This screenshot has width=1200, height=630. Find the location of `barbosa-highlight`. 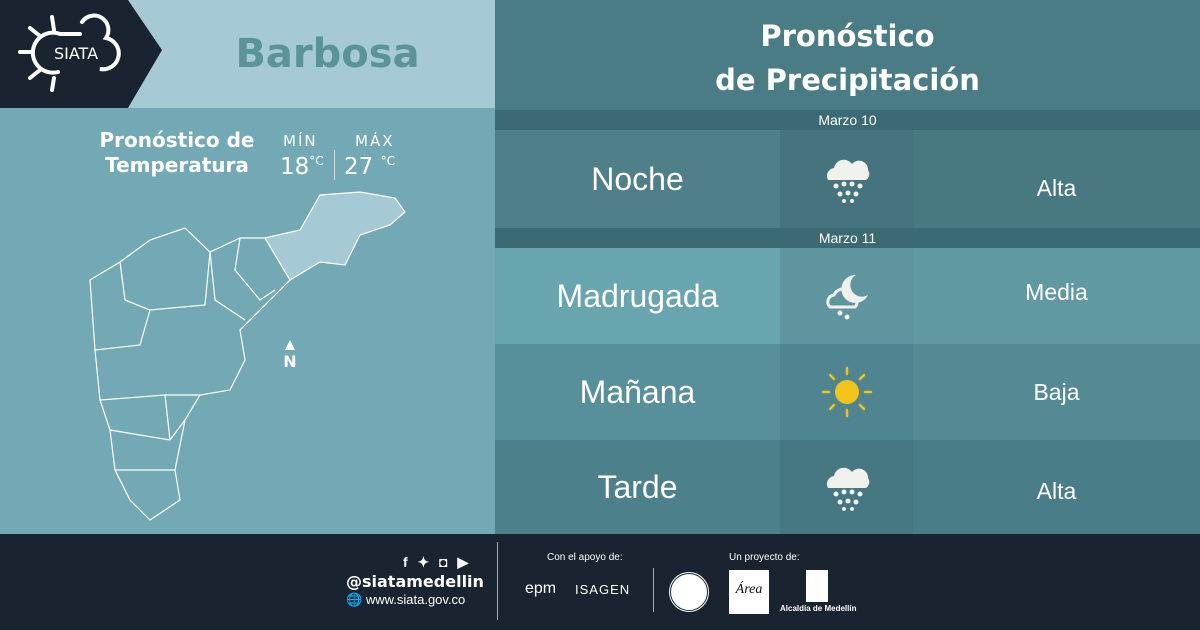

barbosa-highlight is located at coordinates (335, 236).